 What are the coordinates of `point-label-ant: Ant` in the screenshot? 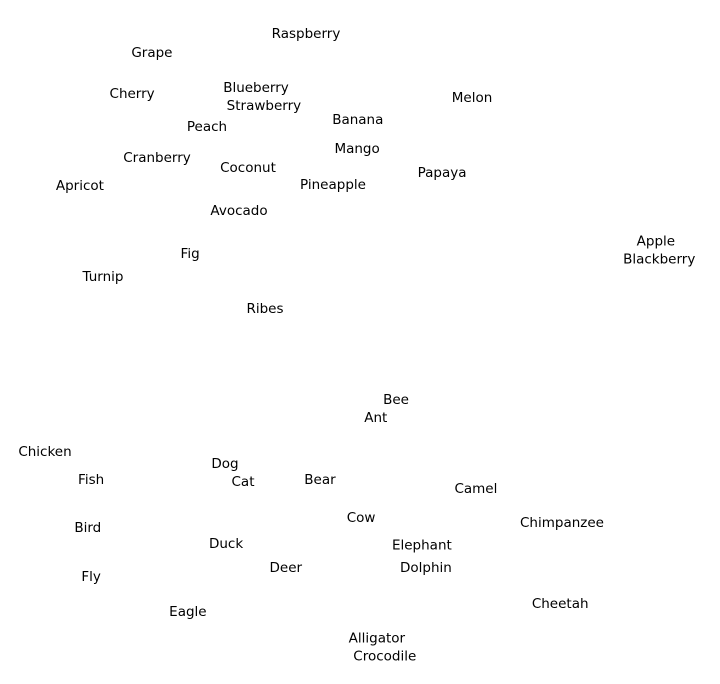 It's located at (375, 418).